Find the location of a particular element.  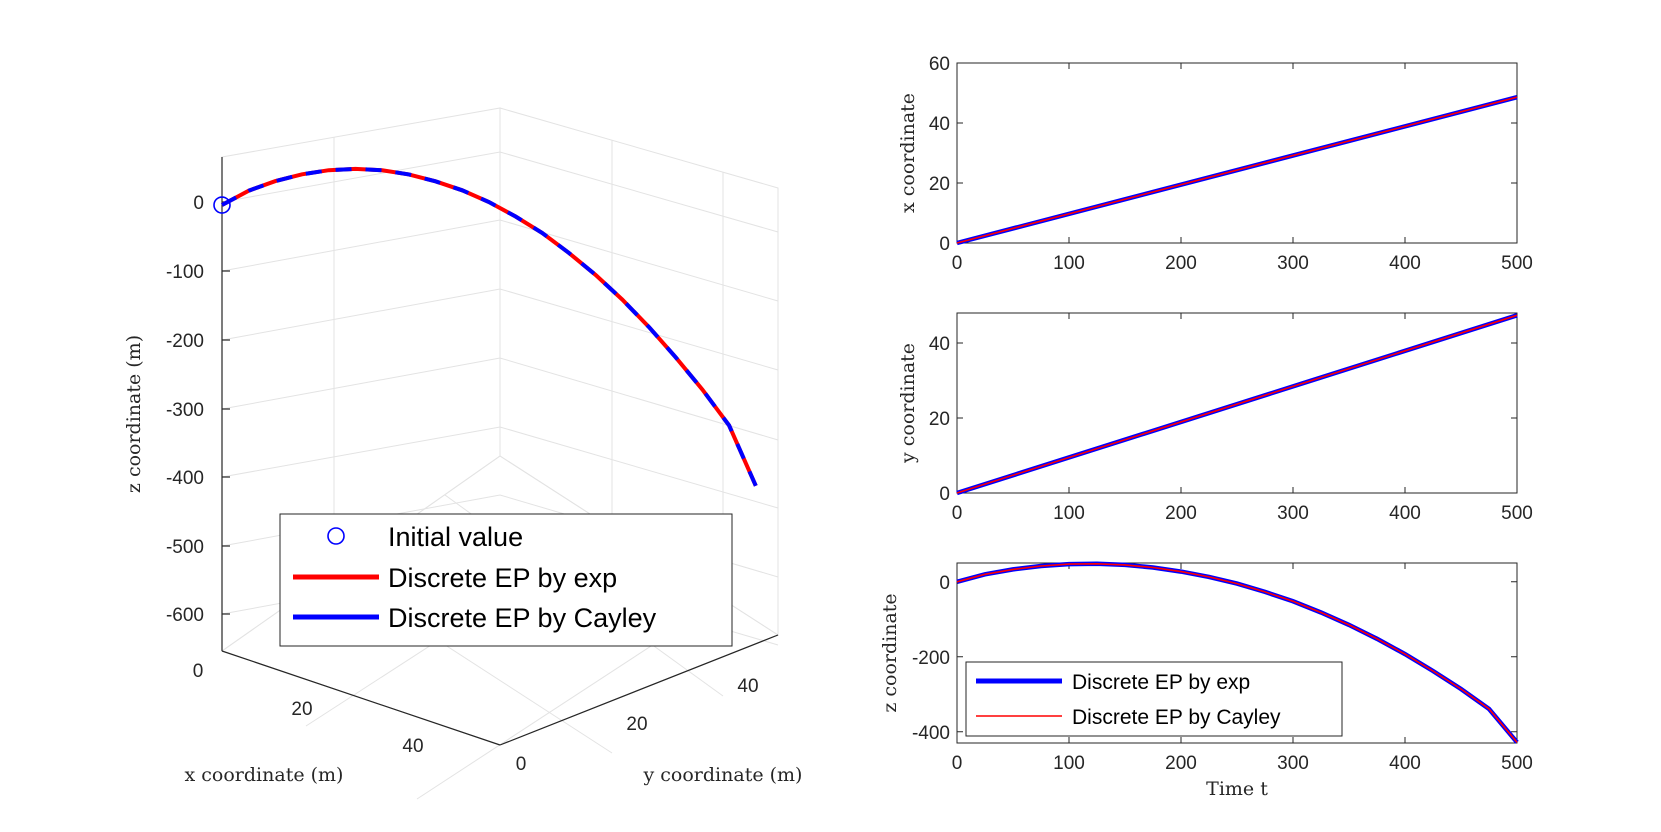

z-tick-label: 0 is located at coordinates (198, 203).